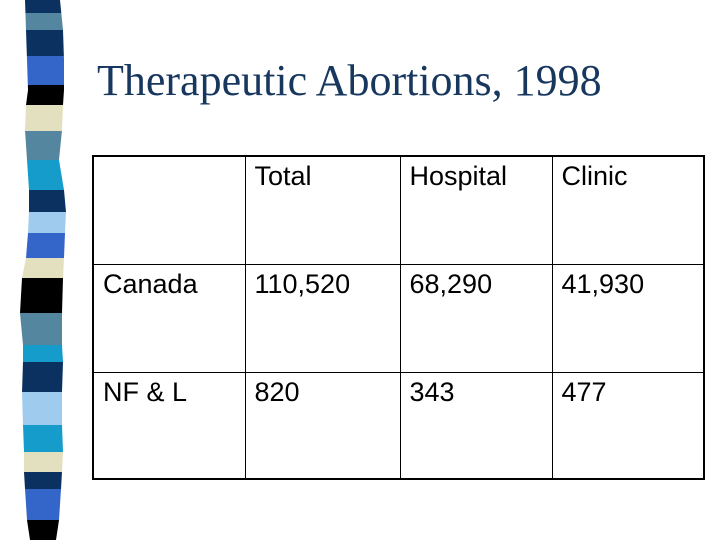 The width and height of the screenshot is (720, 540). What do you see at coordinates (476, 318) in the screenshot?
I see `canada-hospital-value: 68,290` at bounding box center [476, 318].